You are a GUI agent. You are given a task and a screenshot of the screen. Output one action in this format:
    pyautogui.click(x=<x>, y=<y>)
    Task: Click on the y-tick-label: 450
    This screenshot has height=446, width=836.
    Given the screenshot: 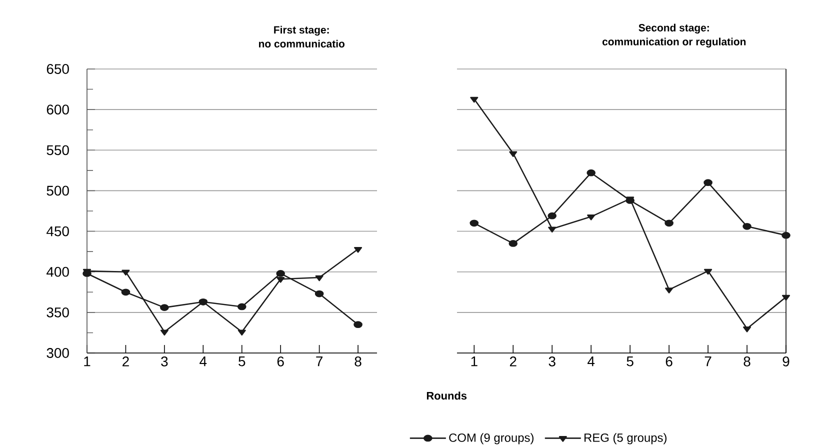 What is the action you would take?
    pyautogui.click(x=57, y=231)
    